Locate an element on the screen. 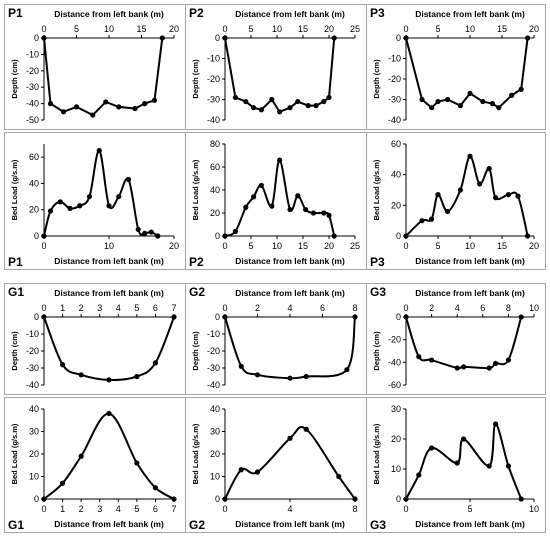 Image resolution: width=550 pixels, height=543 pixels. x-tick-label: 6 is located at coordinates (482, 308).